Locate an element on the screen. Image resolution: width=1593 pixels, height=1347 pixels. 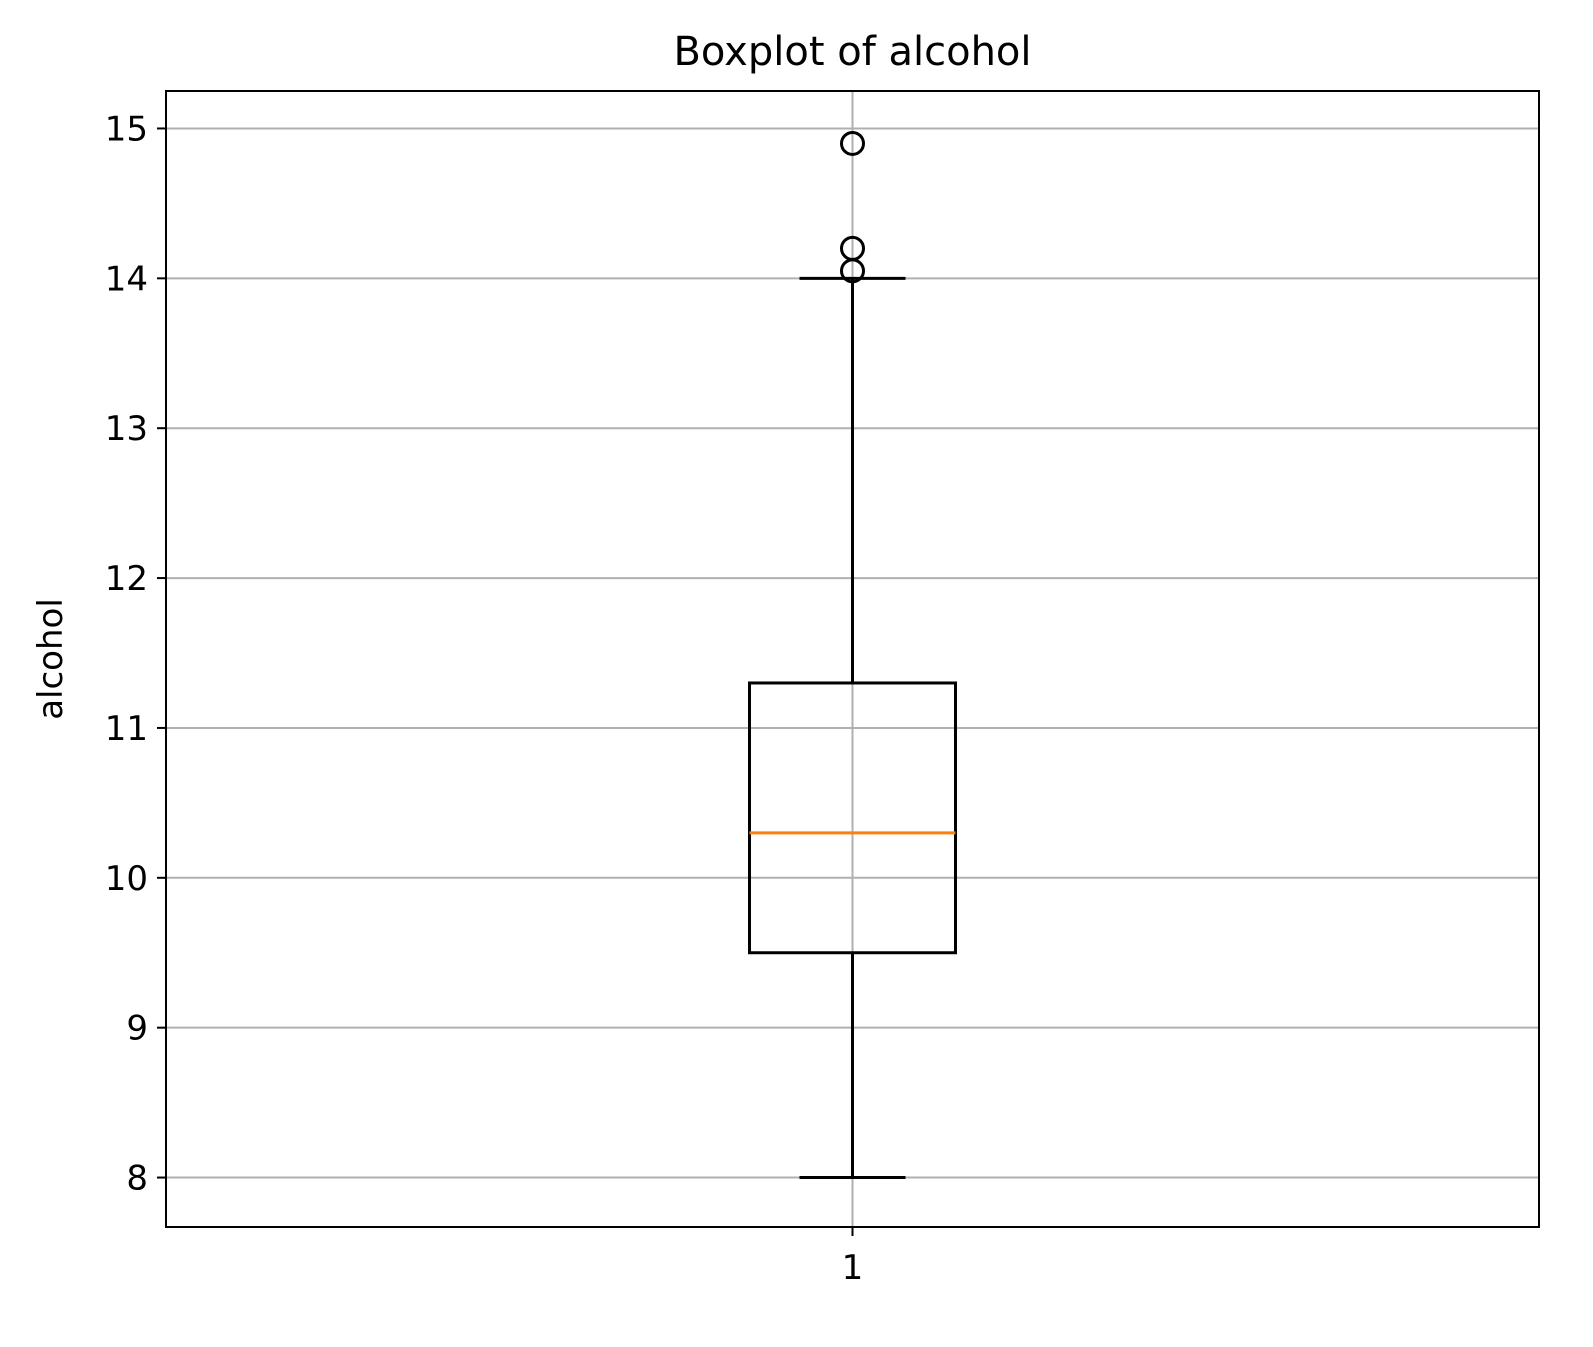
marks-layer is located at coordinates (852, 655).